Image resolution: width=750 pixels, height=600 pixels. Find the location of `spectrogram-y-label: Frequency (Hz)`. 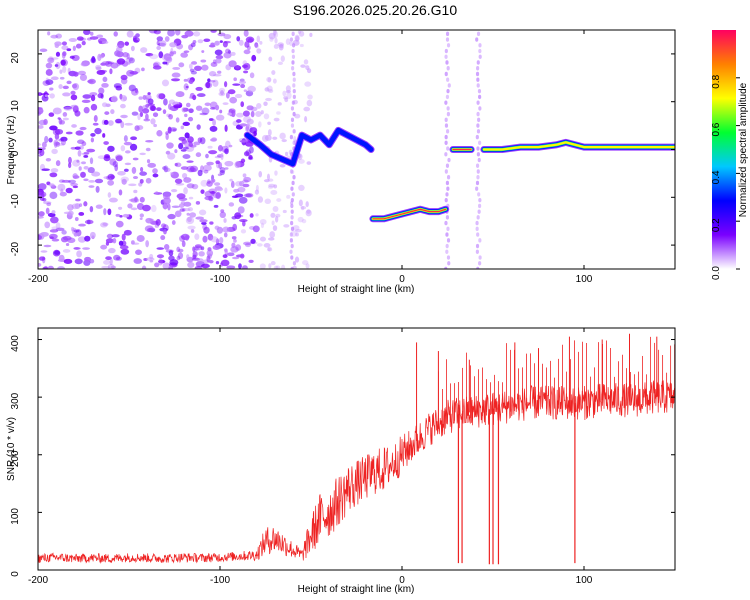

spectrogram-y-label: Frequency (Hz) is located at coordinates (11, 150).